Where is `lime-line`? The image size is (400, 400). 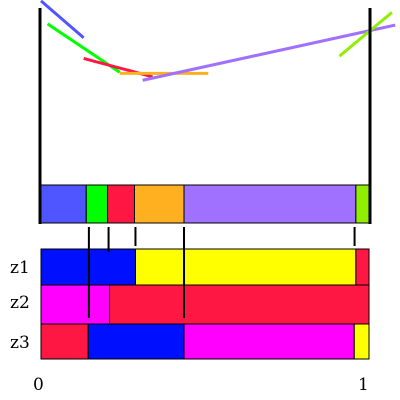
lime-line is located at coordinates (365, 34).